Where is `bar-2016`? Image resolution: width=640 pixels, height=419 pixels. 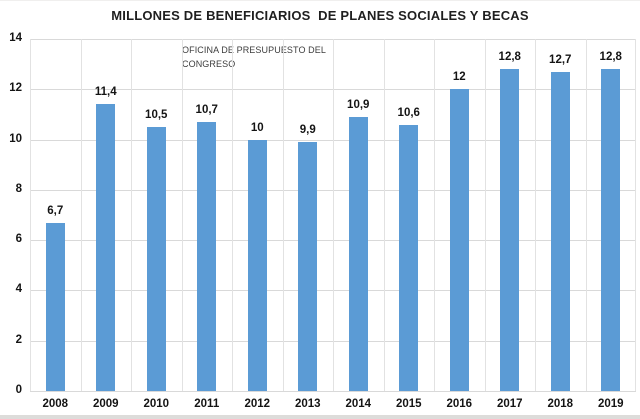 bar-2016 is located at coordinates (459, 240).